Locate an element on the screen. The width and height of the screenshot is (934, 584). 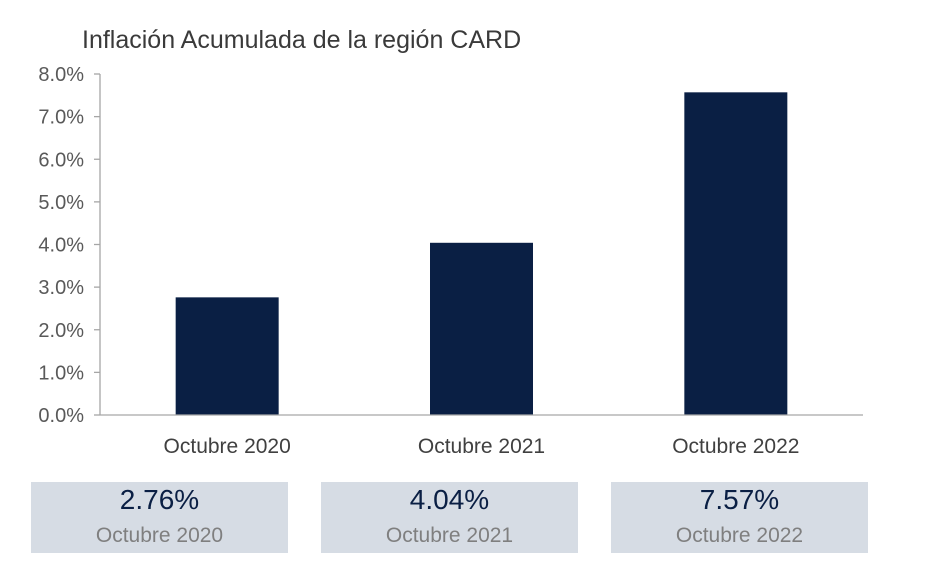
y-tick-label: 3.0% is located at coordinates (61, 288).